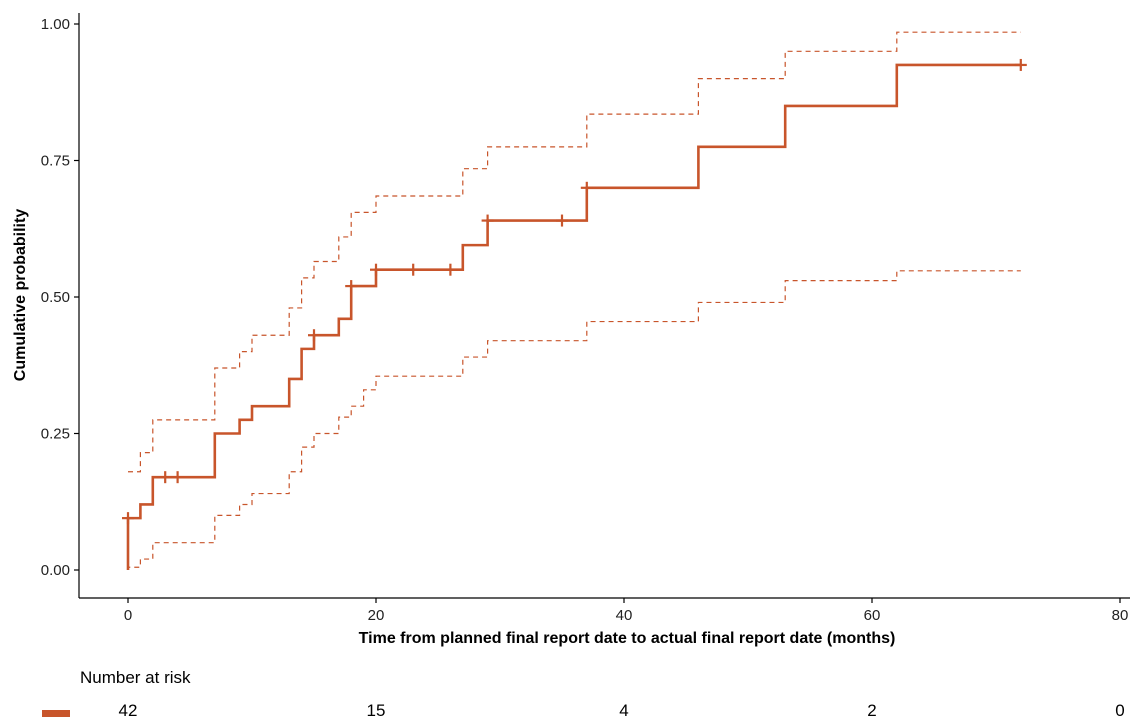  What do you see at coordinates (1120, 615) in the screenshot?
I see `x-tick-label: 80` at bounding box center [1120, 615].